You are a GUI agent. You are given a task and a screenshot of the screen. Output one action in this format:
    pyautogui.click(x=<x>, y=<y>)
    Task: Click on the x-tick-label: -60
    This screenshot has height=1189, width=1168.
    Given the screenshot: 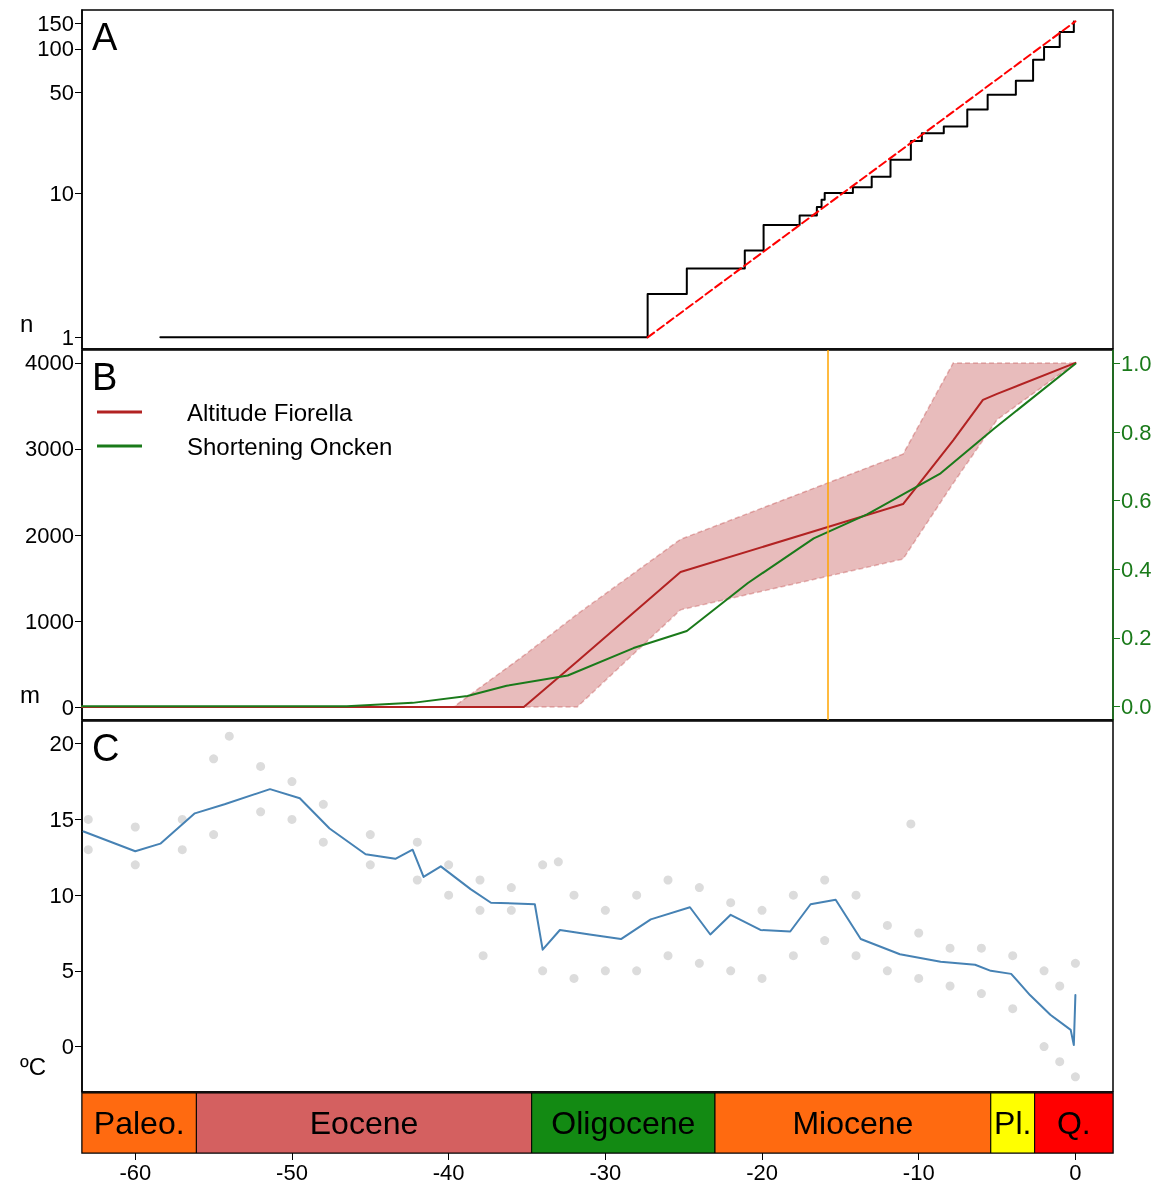 What is the action you would take?
    pyautogui.click(x=135, y=1172)
    